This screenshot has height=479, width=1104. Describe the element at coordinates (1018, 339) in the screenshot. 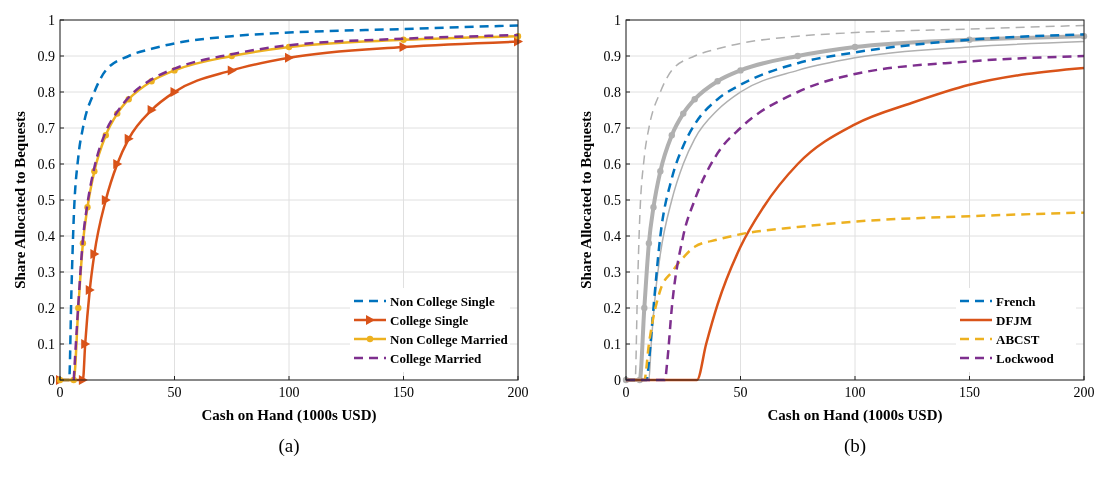

I see `legend-label: ABCST` at that location.